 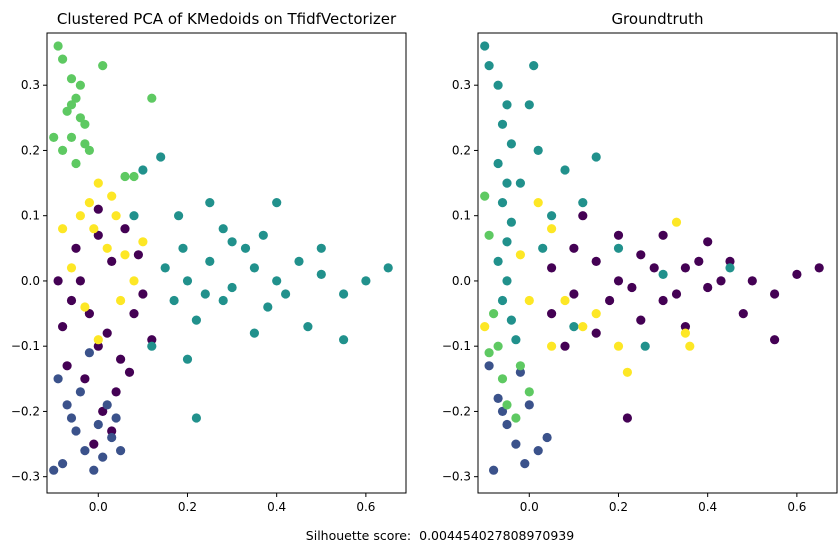 What do you see at coordinates (187, 507) in the screenshot?
I see `x-tick-label: 0.2` at bounding box center [187, 507].